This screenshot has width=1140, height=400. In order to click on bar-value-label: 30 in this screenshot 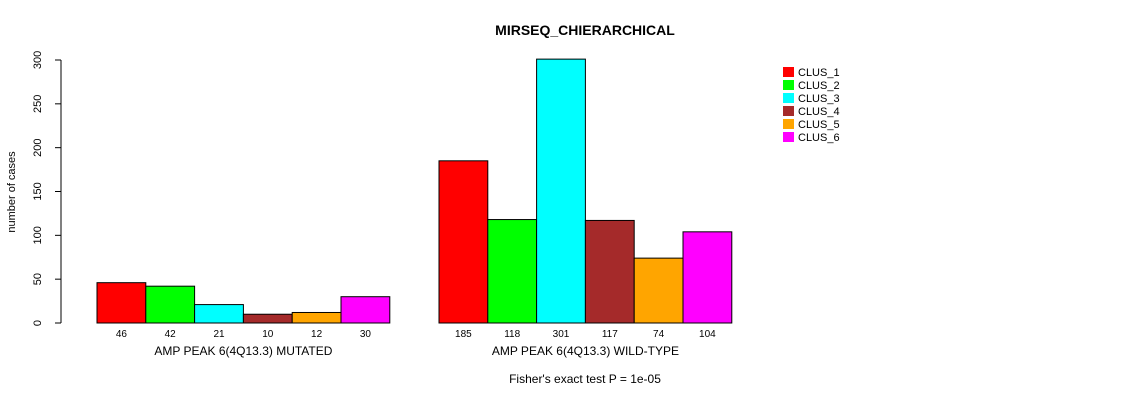, I will do `click(366, 334)`.